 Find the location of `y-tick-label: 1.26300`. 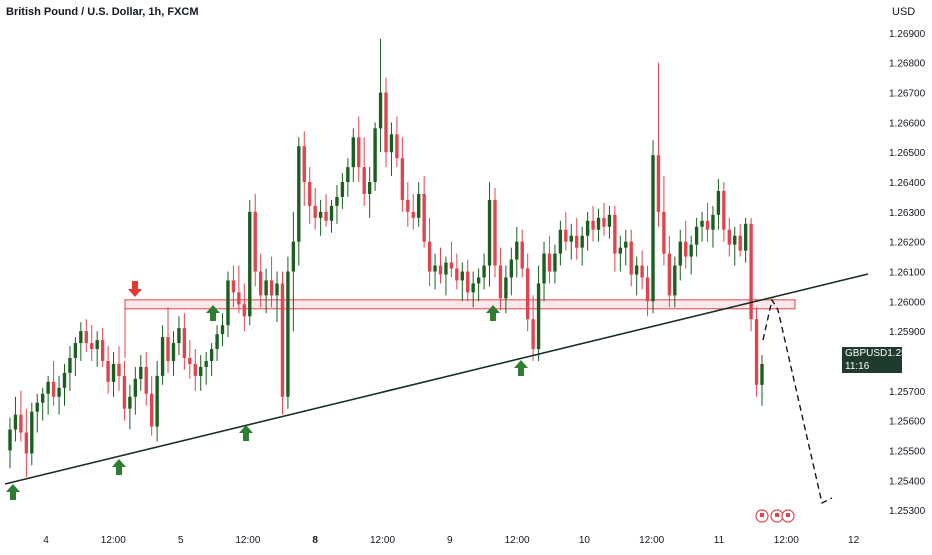

y-tick-label: 1.26300 is located at coordinates (907, 213).